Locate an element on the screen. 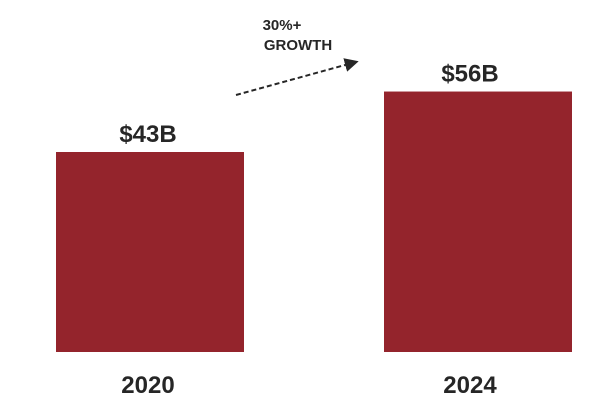 This screenshot has height=400, width=600. category-labels-layer: 2020 2024 is located at coordinates (309, 385).